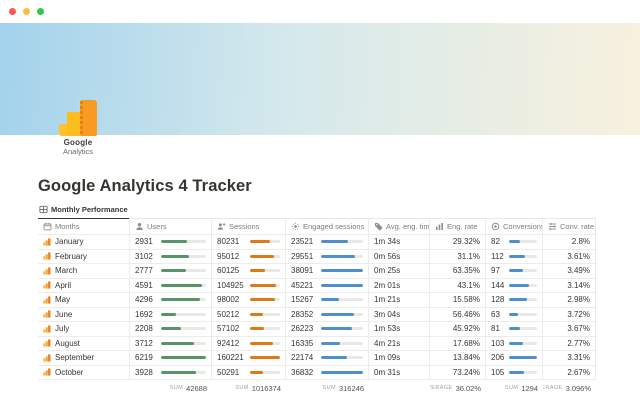  I want to click on conv_rate-cell: 3.61%, so click(569, 256).